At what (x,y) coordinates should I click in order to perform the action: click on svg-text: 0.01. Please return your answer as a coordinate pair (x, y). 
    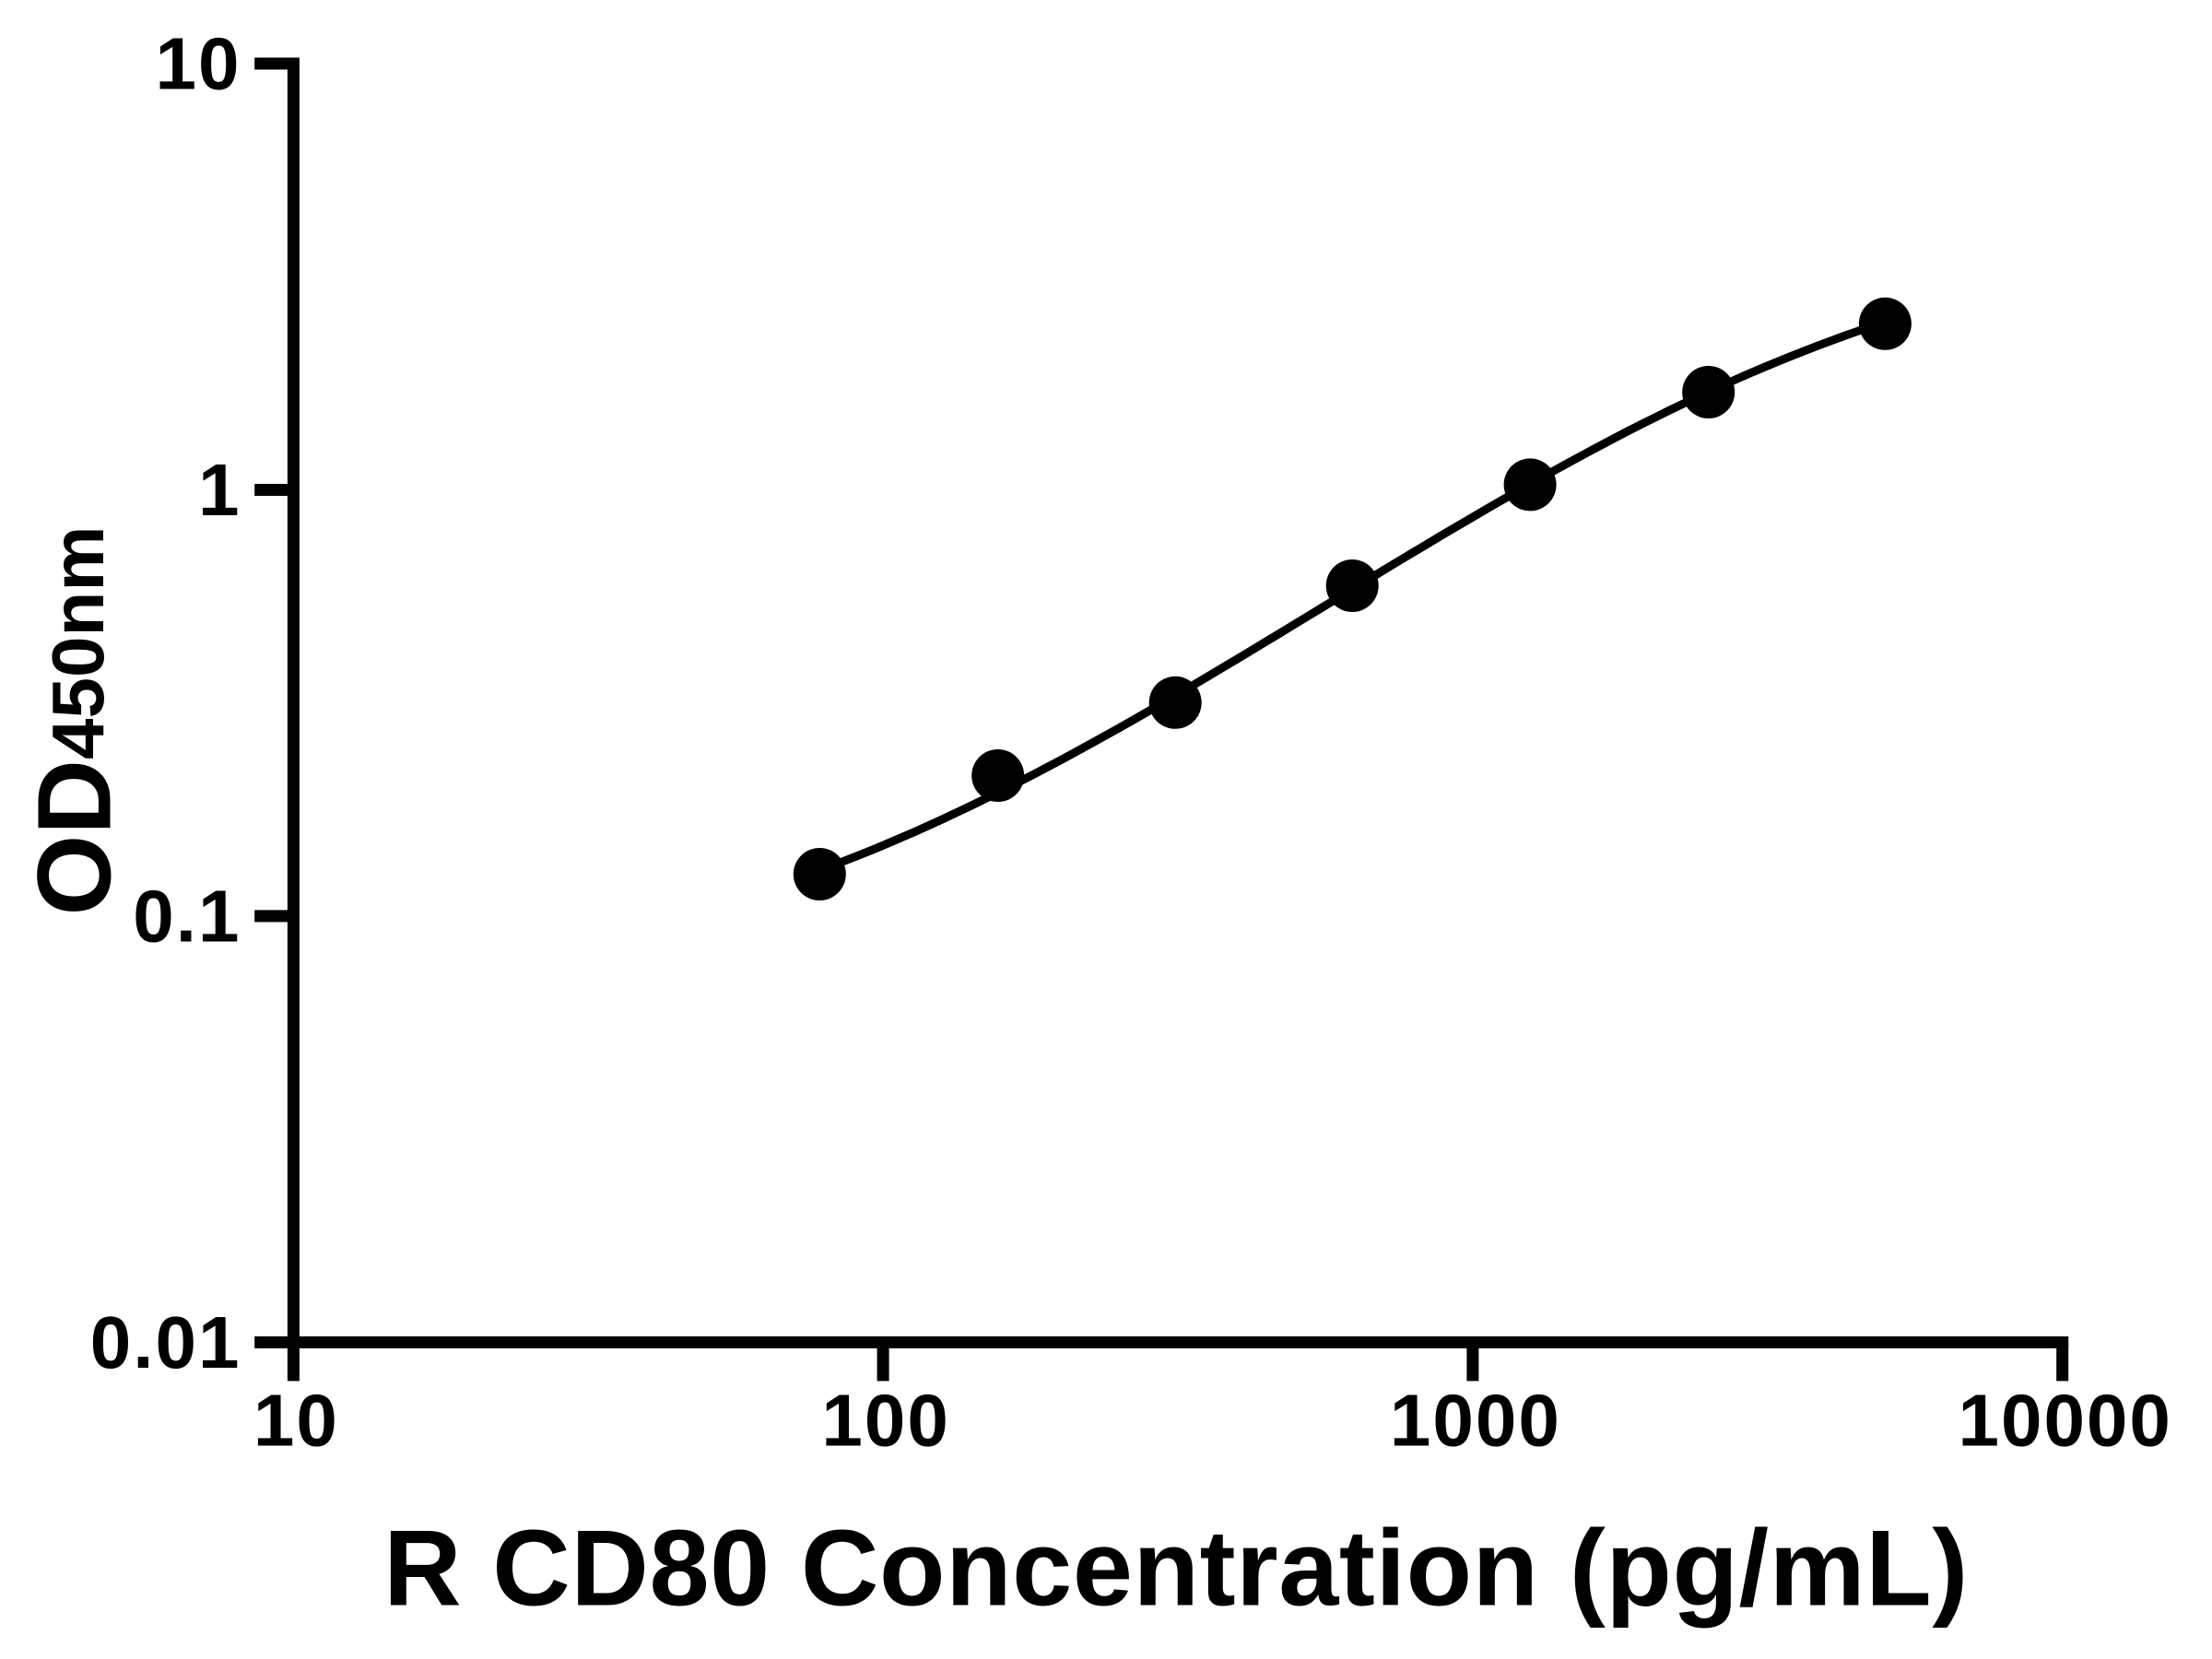
    Looking at the image, I should click on (165, 1342).